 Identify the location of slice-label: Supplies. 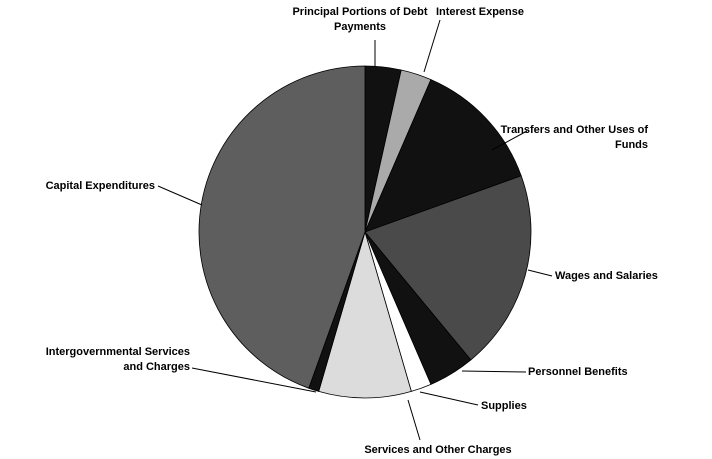
(504, 406).